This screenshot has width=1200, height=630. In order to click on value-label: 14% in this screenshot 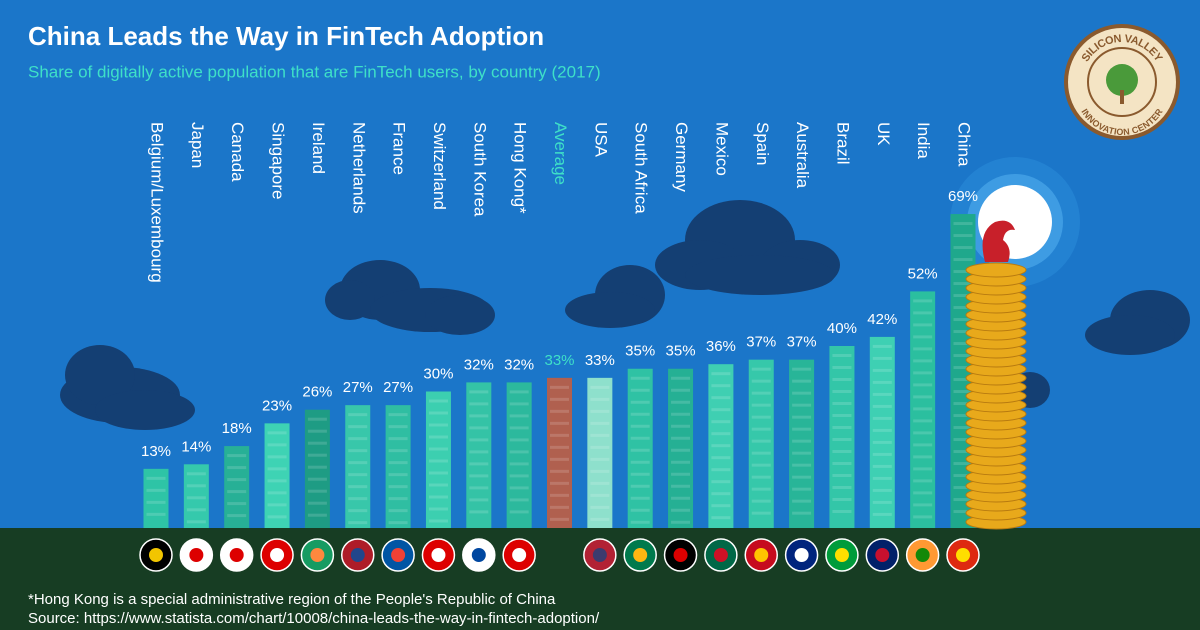, I will do `click(196, 446)`.